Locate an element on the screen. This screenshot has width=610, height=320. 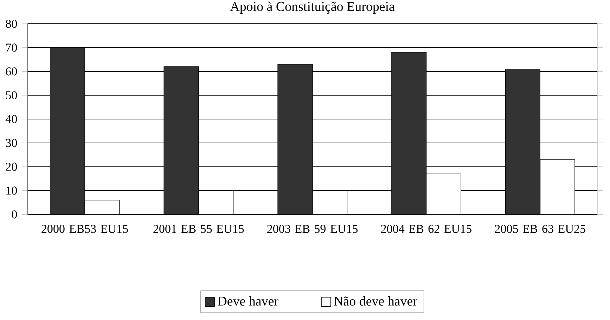
y-tick-label: 0 is located at coordinates (15, 214).